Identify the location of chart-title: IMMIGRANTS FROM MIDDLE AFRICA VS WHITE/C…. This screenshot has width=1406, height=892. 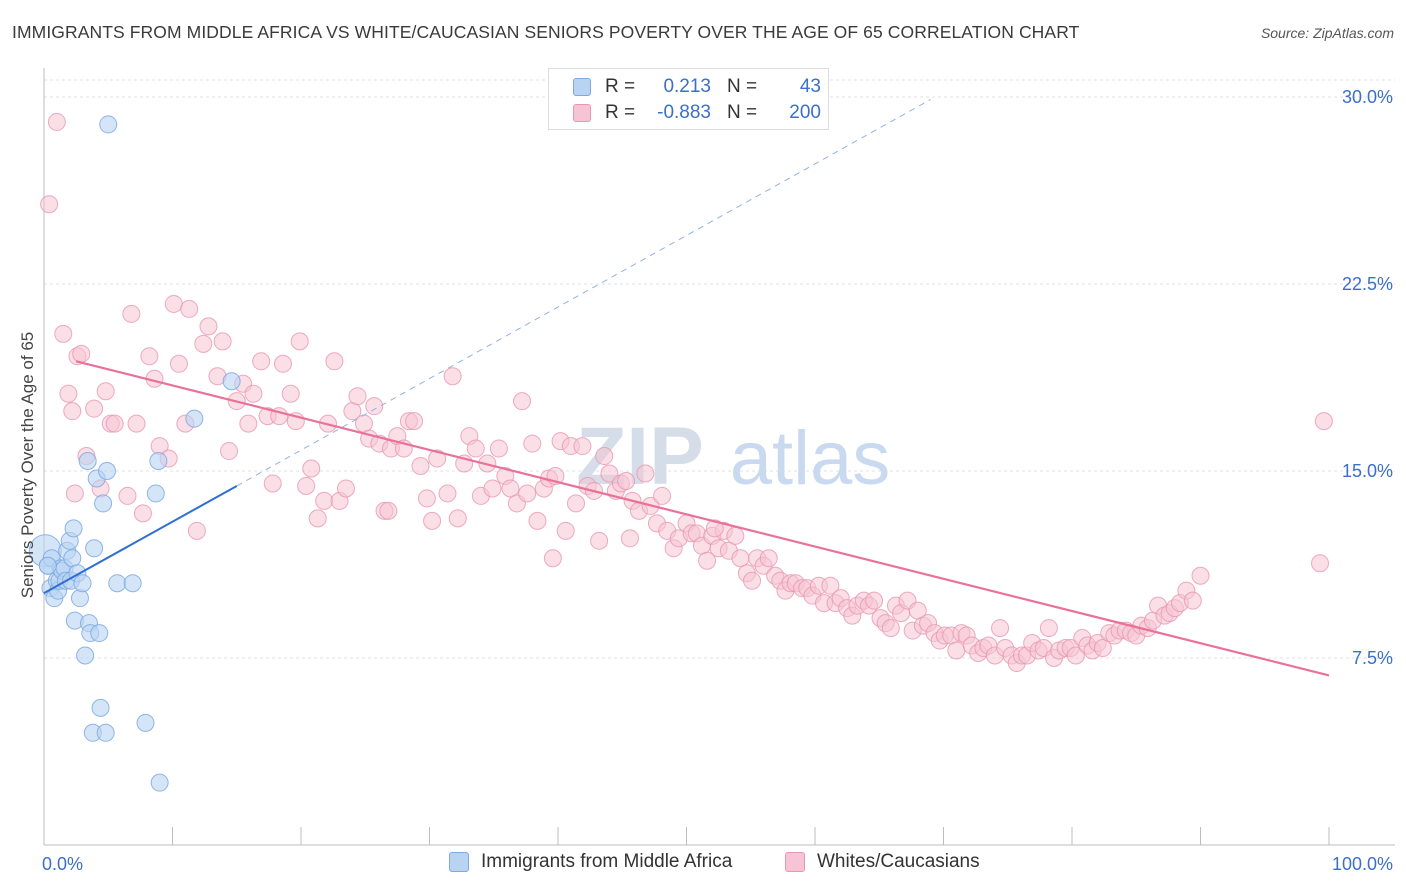
(546, 32).